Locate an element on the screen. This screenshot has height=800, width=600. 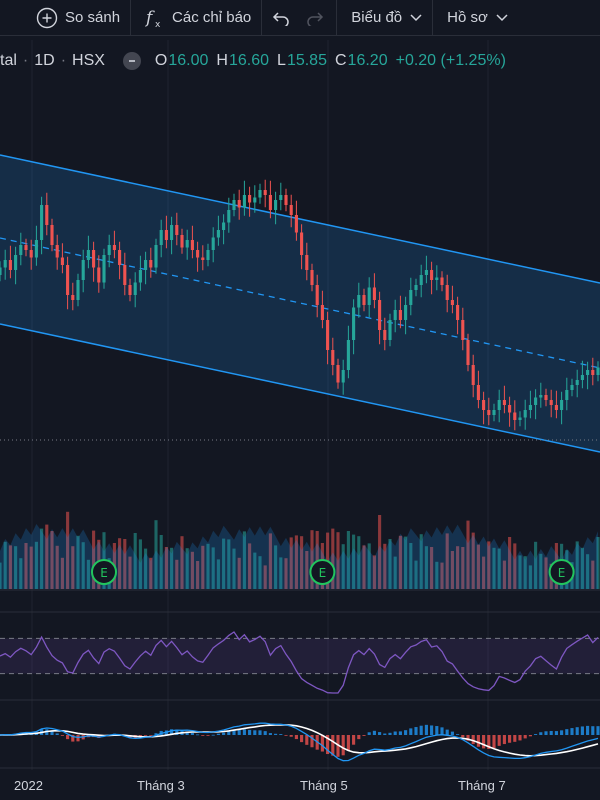
profile-menu-button: Hồ sơ is located at coordinates (475, 18).